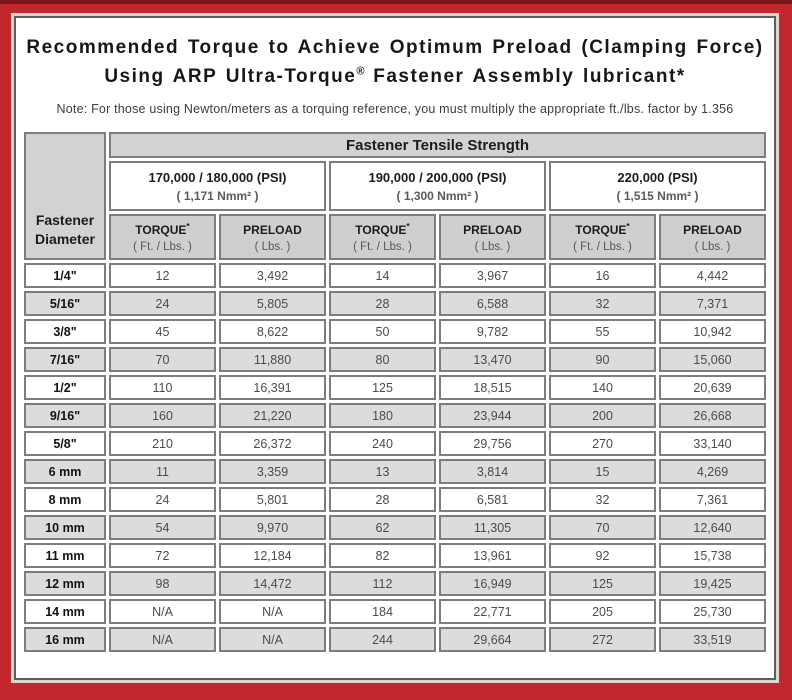 The height and width of the screenshot is (700, 792). What do you see at coordinates (602, 639) in the screenshot?
I see `torque-value-cell: 272` at bounding box center [602, 639].